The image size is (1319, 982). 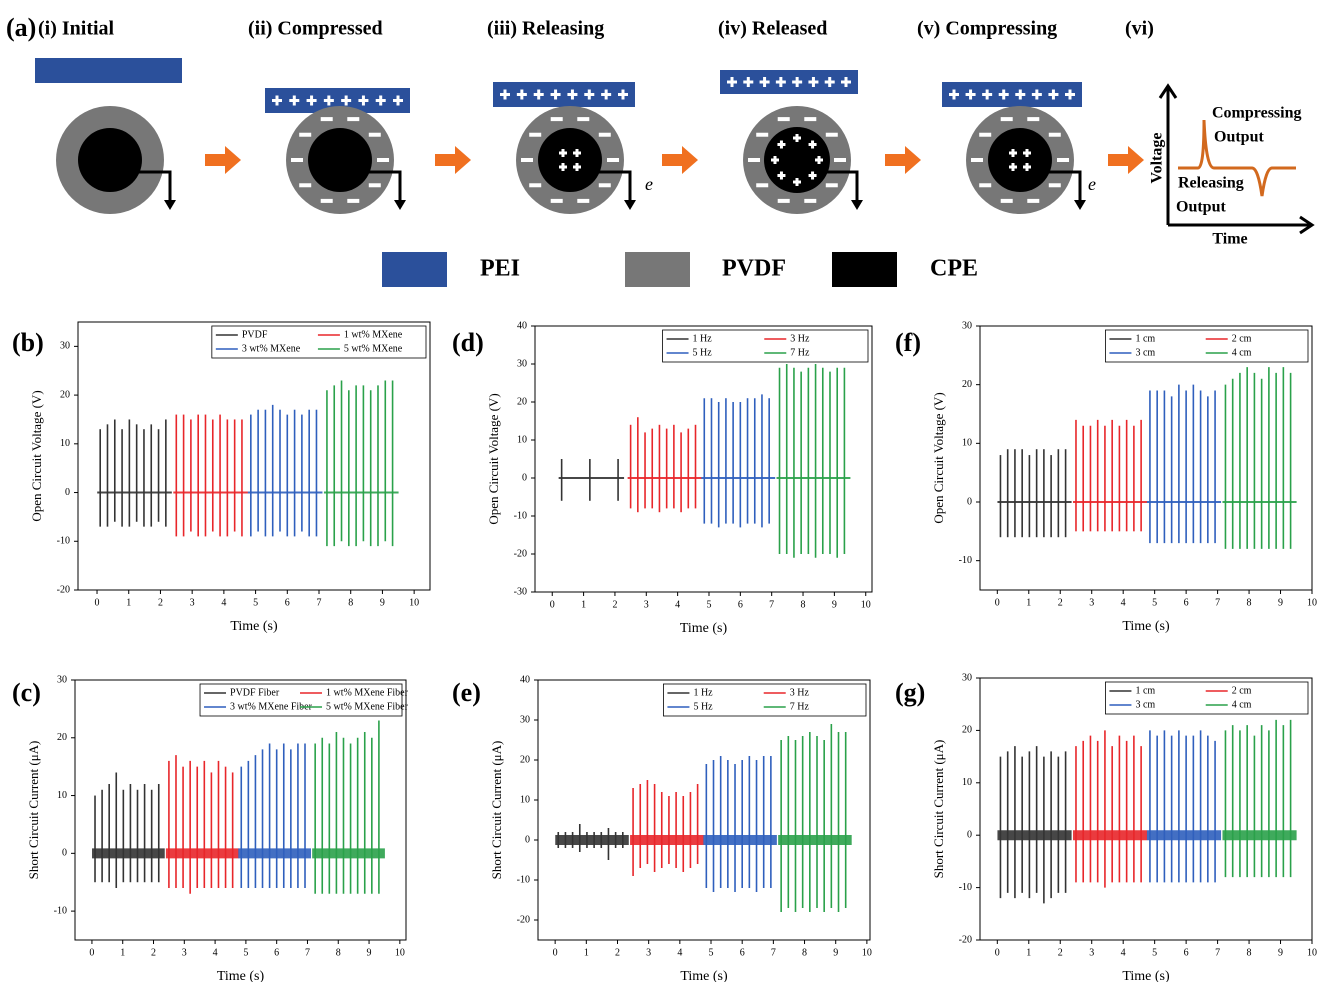 I want to click on legend-label: 3 wt% MXene Fiber, so click(x=271, y=706).